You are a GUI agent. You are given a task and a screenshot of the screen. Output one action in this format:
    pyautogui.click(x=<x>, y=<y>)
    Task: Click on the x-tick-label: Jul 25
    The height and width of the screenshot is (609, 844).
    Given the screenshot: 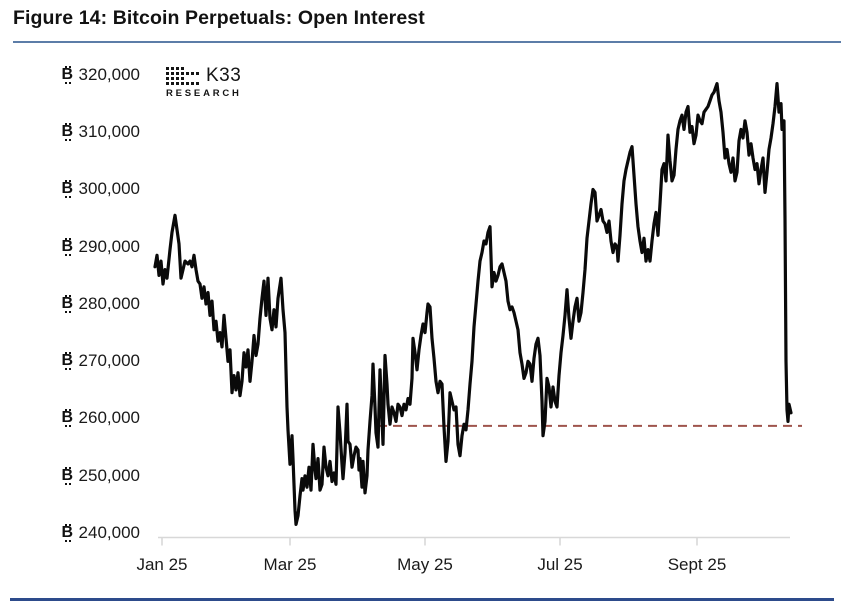 What is the action you would take?
    pyautogui.click(x=560, y=564)
    